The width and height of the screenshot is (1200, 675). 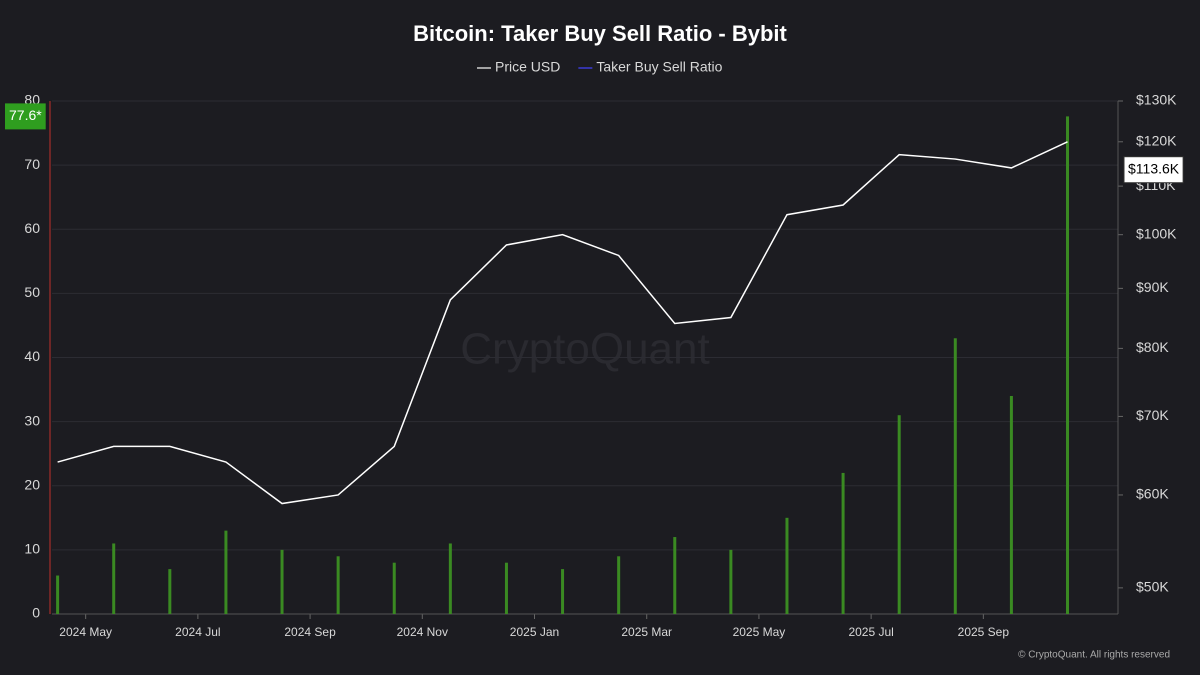 What do you see at coordinates (1156, 100) in the screenshot?
I see `y2-tick-label: $130K` at bounding box center [1156, 100].